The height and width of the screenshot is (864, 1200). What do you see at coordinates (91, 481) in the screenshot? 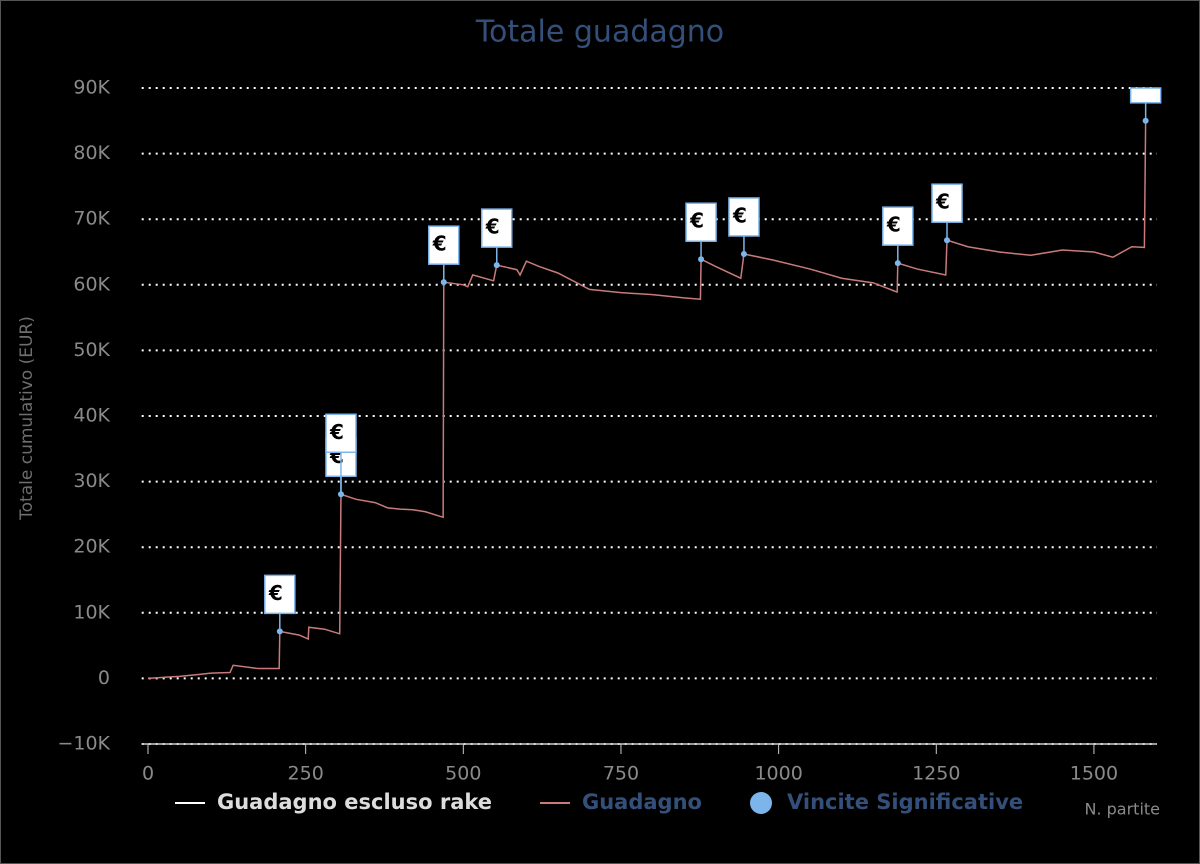
I see `y-tick-label: 30K` at bounding box center [91, 481].